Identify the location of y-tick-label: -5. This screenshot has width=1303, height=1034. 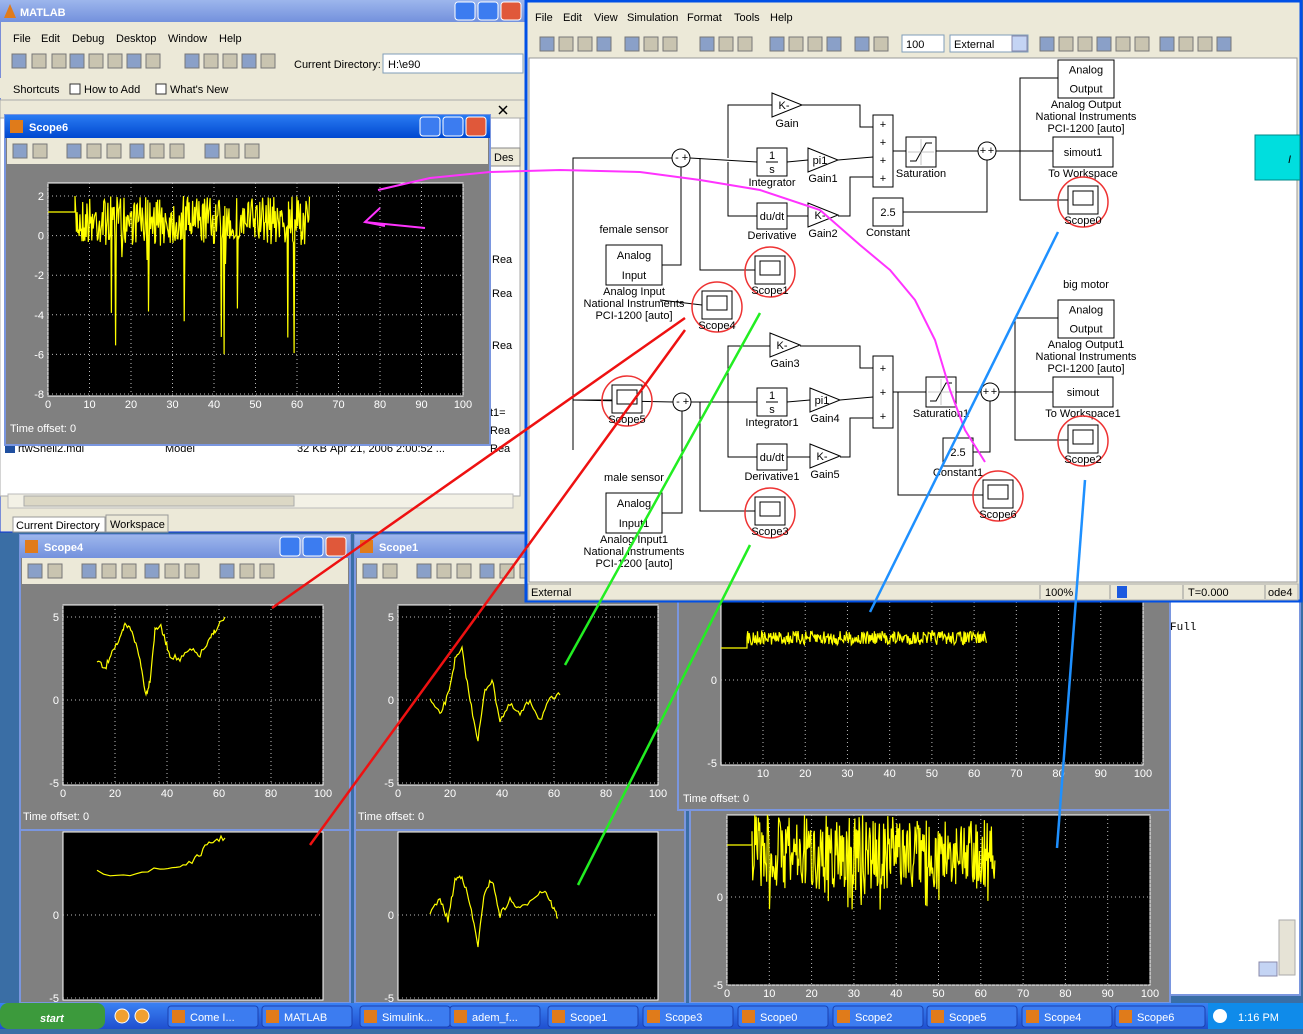
(54, 784).